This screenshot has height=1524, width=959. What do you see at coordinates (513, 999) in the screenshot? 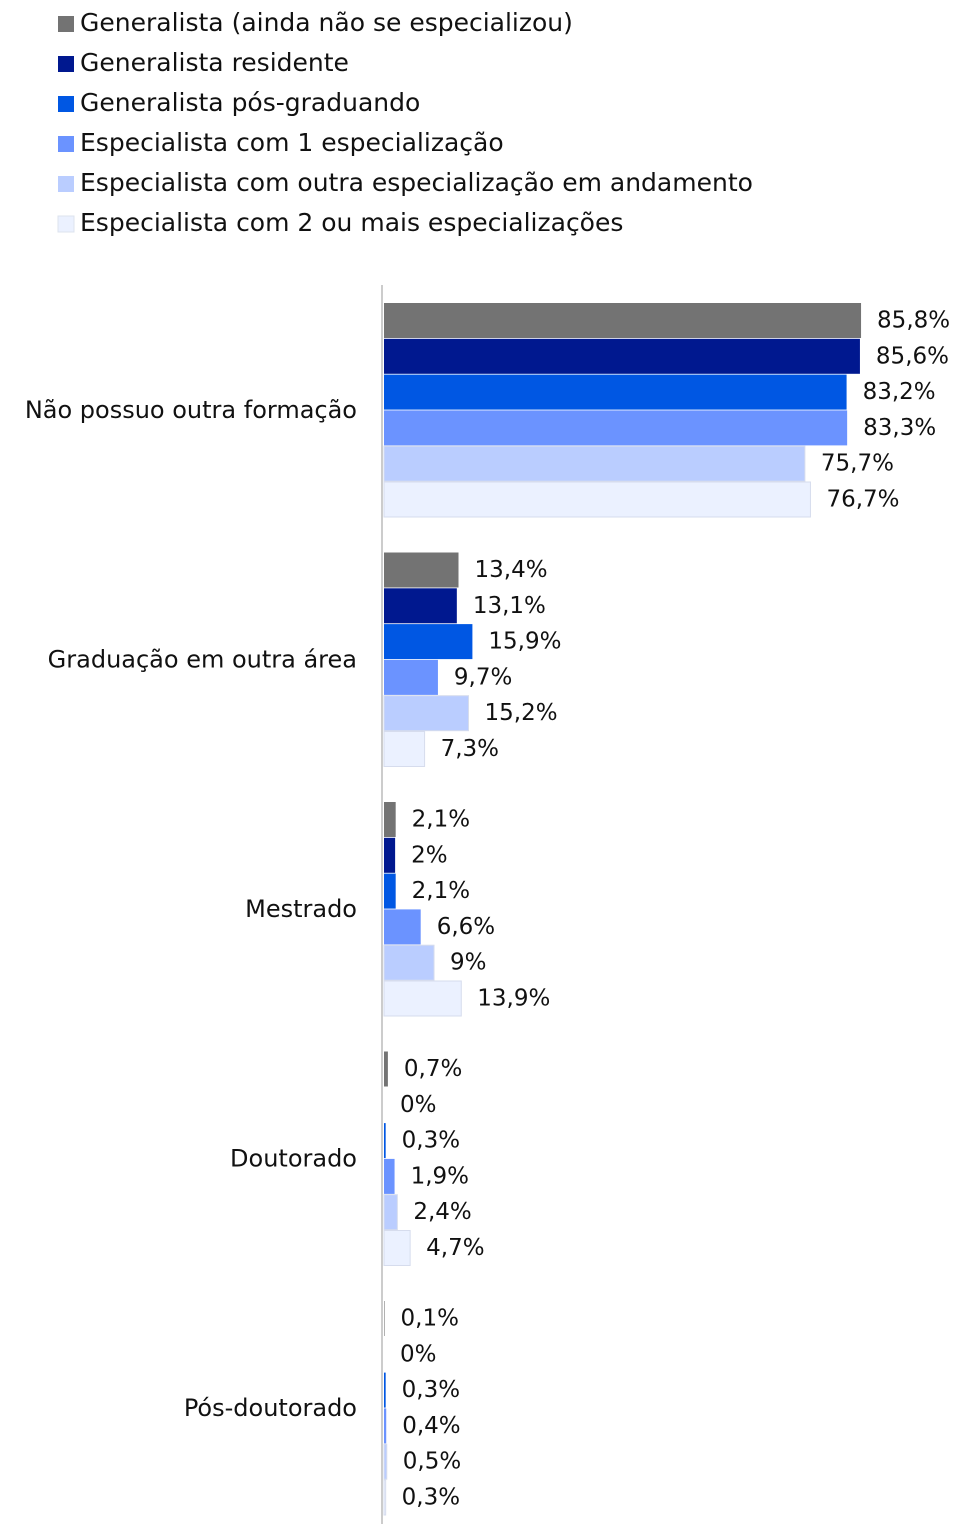
I see `value-label: 13,9%` at bounding box center [513, 999].